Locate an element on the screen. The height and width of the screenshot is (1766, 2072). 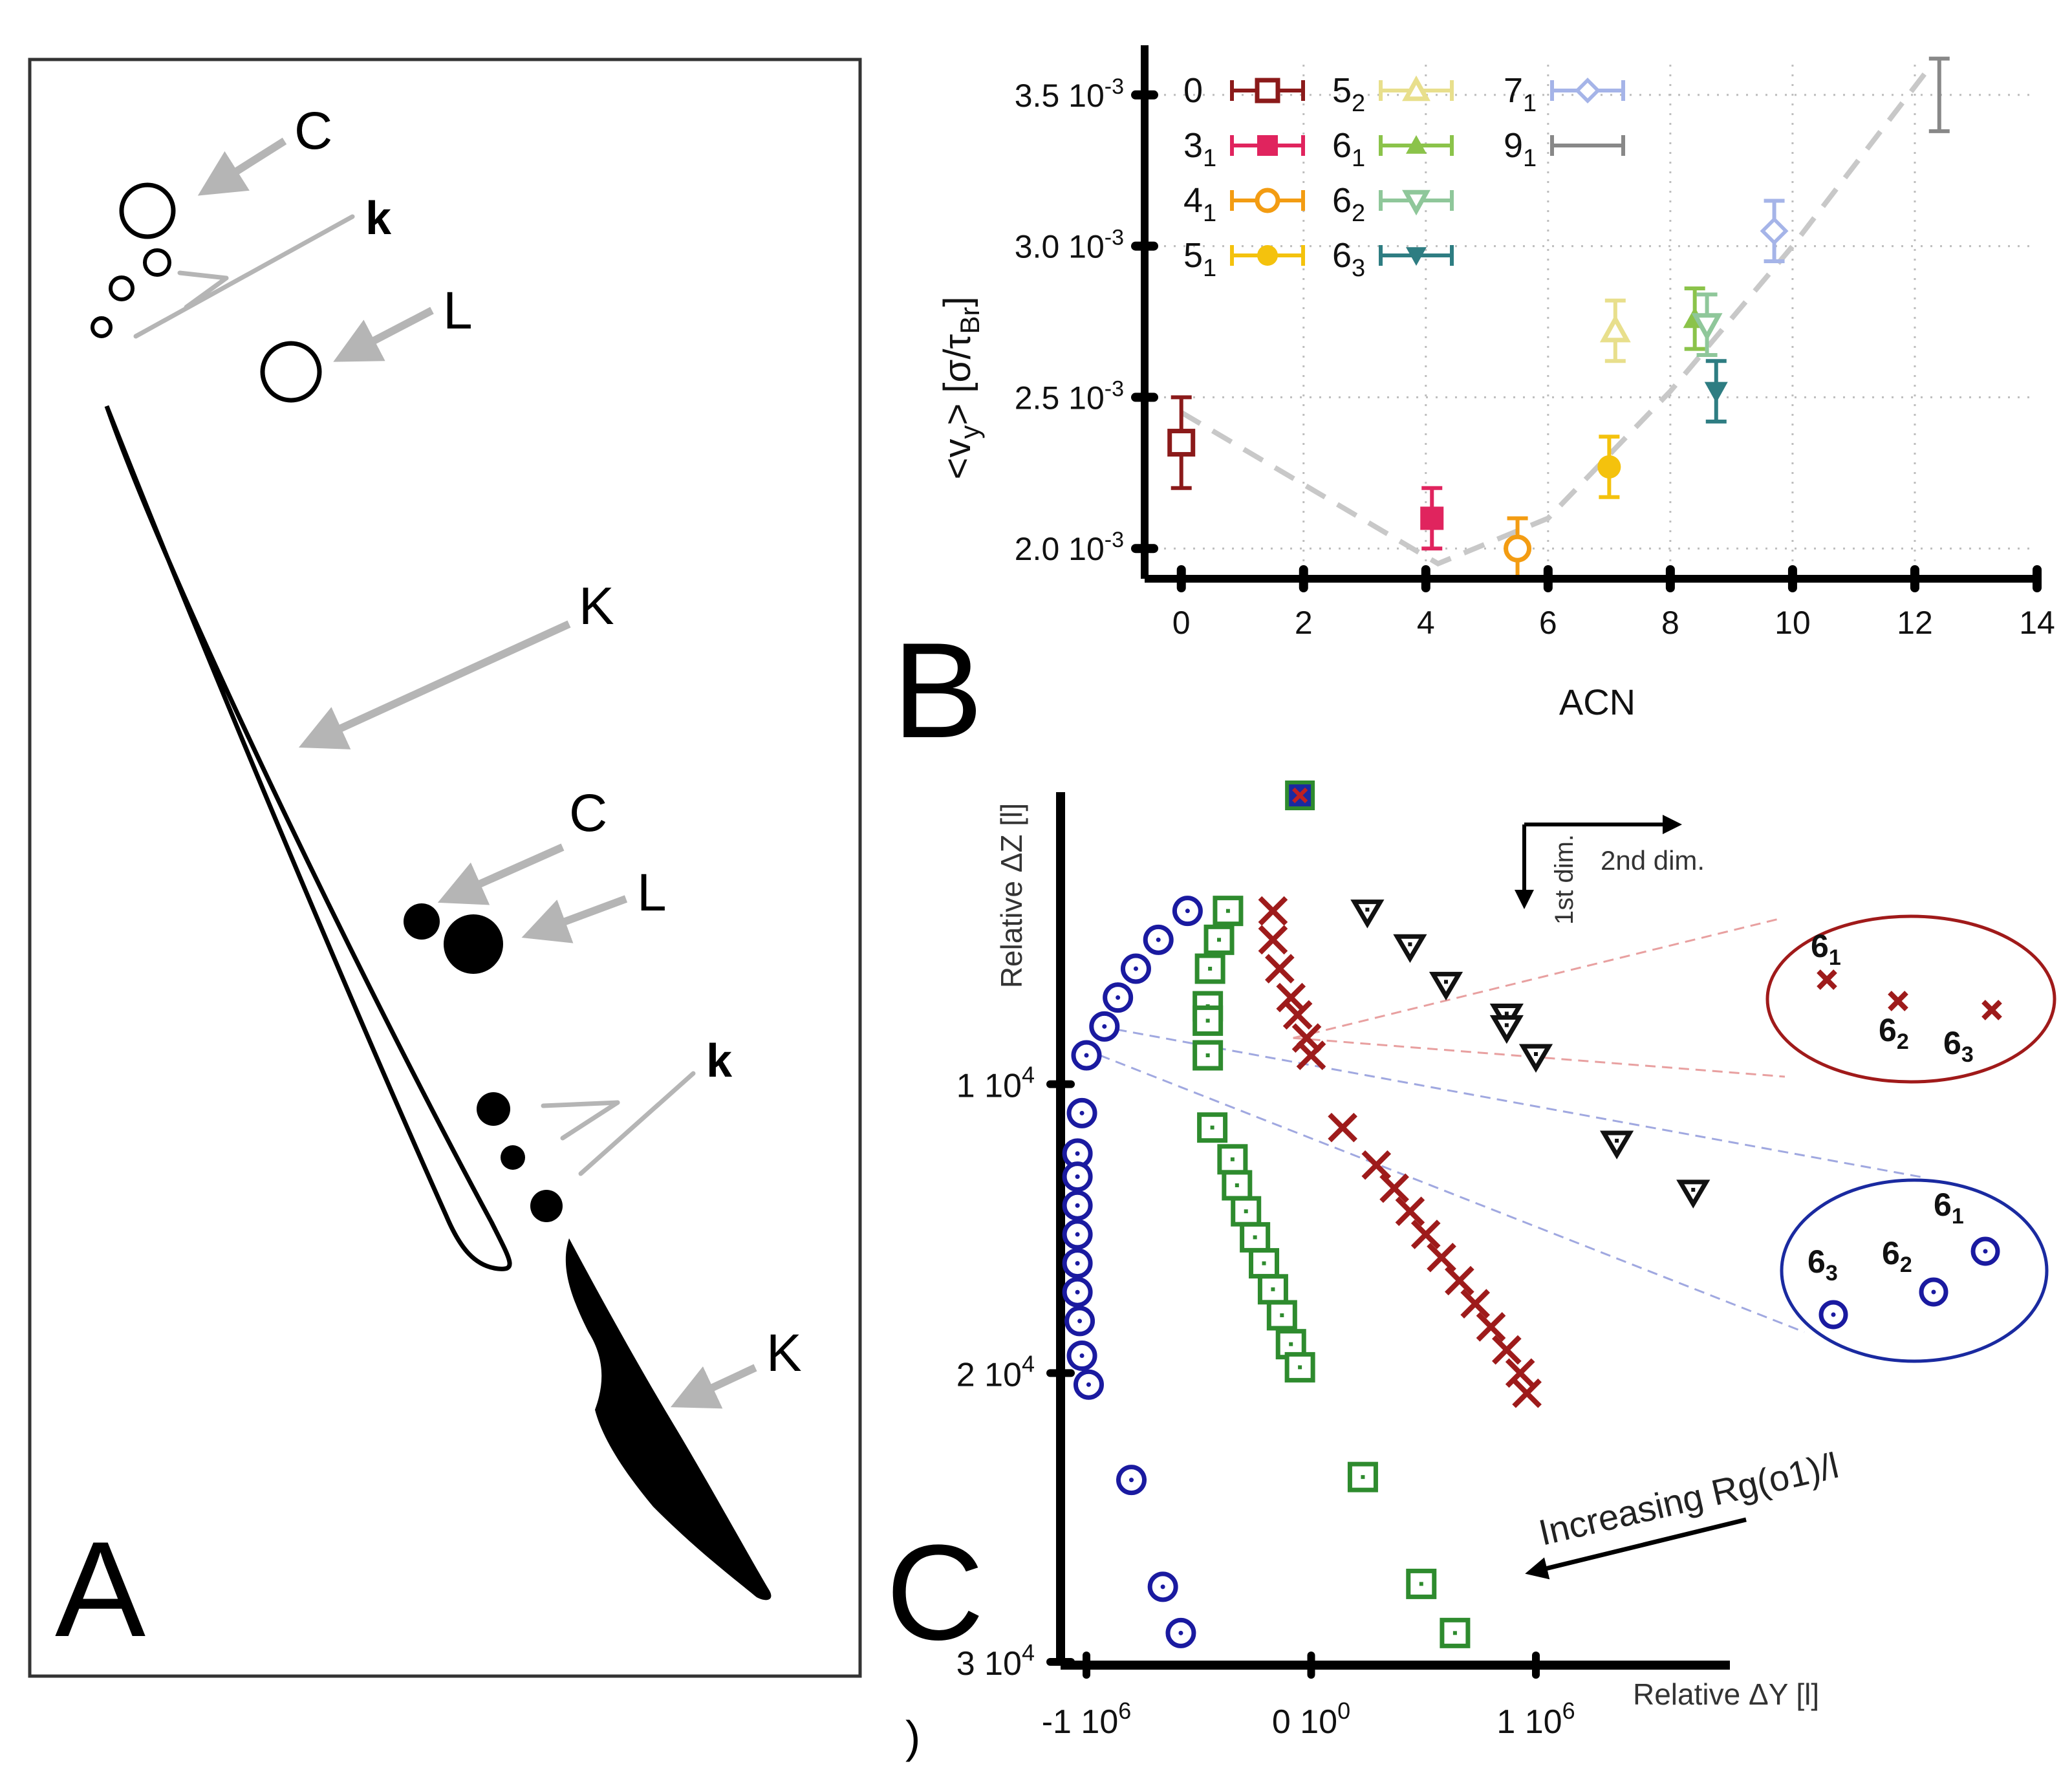
panel-b-points is located at coordinates (1558, 318).